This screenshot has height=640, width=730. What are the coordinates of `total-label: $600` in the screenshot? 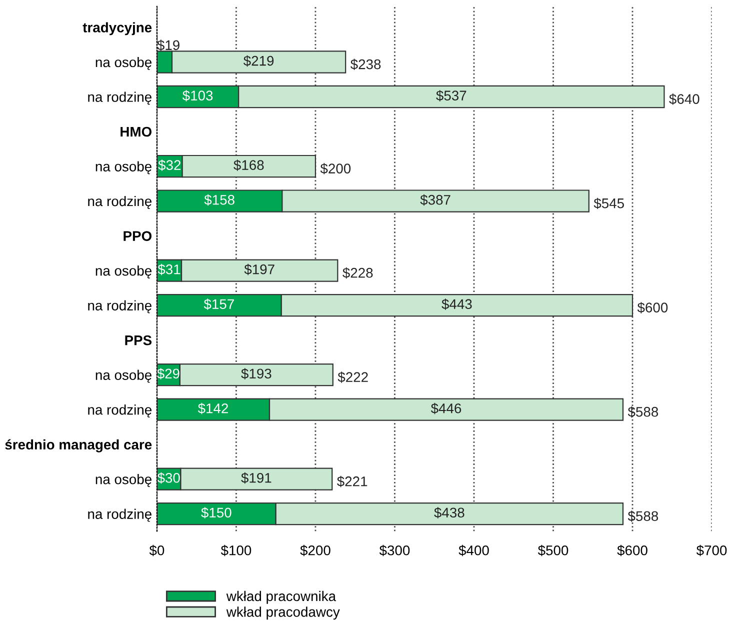 It's located at (652, 308).